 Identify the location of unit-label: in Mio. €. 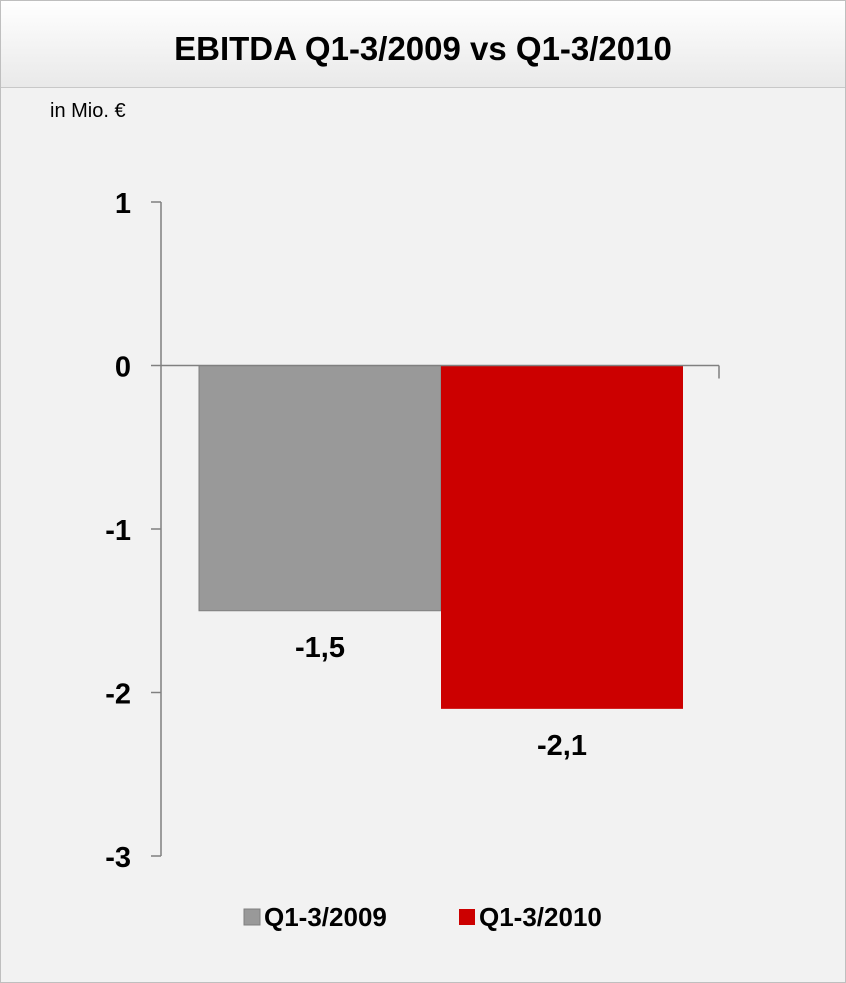
(88, 111).